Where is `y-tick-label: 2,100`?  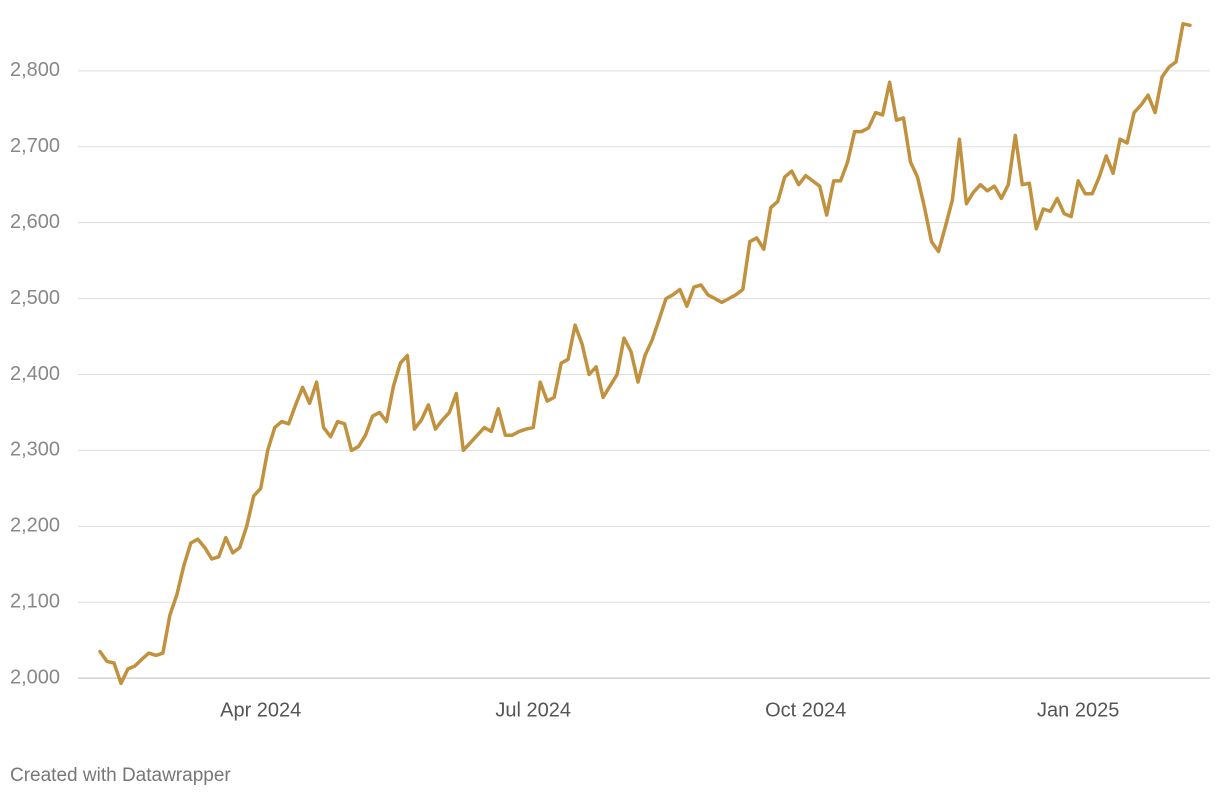 y-tick-label: 2,100 is located at coordinates (35, 602).